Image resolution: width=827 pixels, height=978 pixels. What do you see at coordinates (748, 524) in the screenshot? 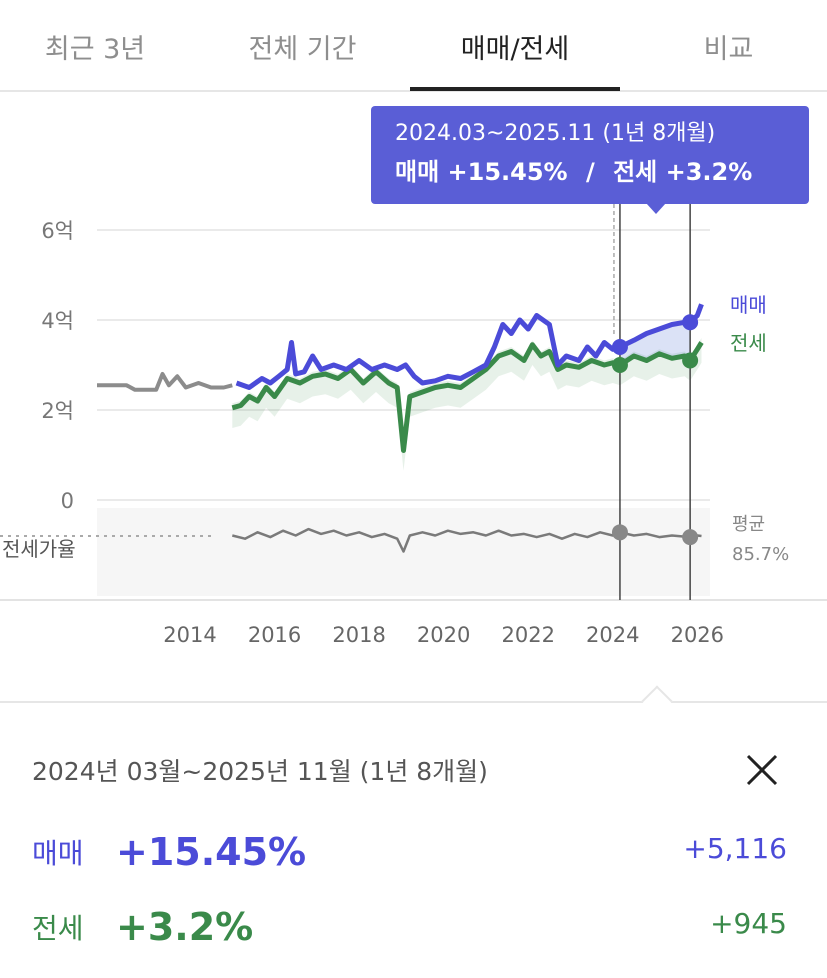
I see `legend-ratio-average: 평균` at bounding box center [748, 524].